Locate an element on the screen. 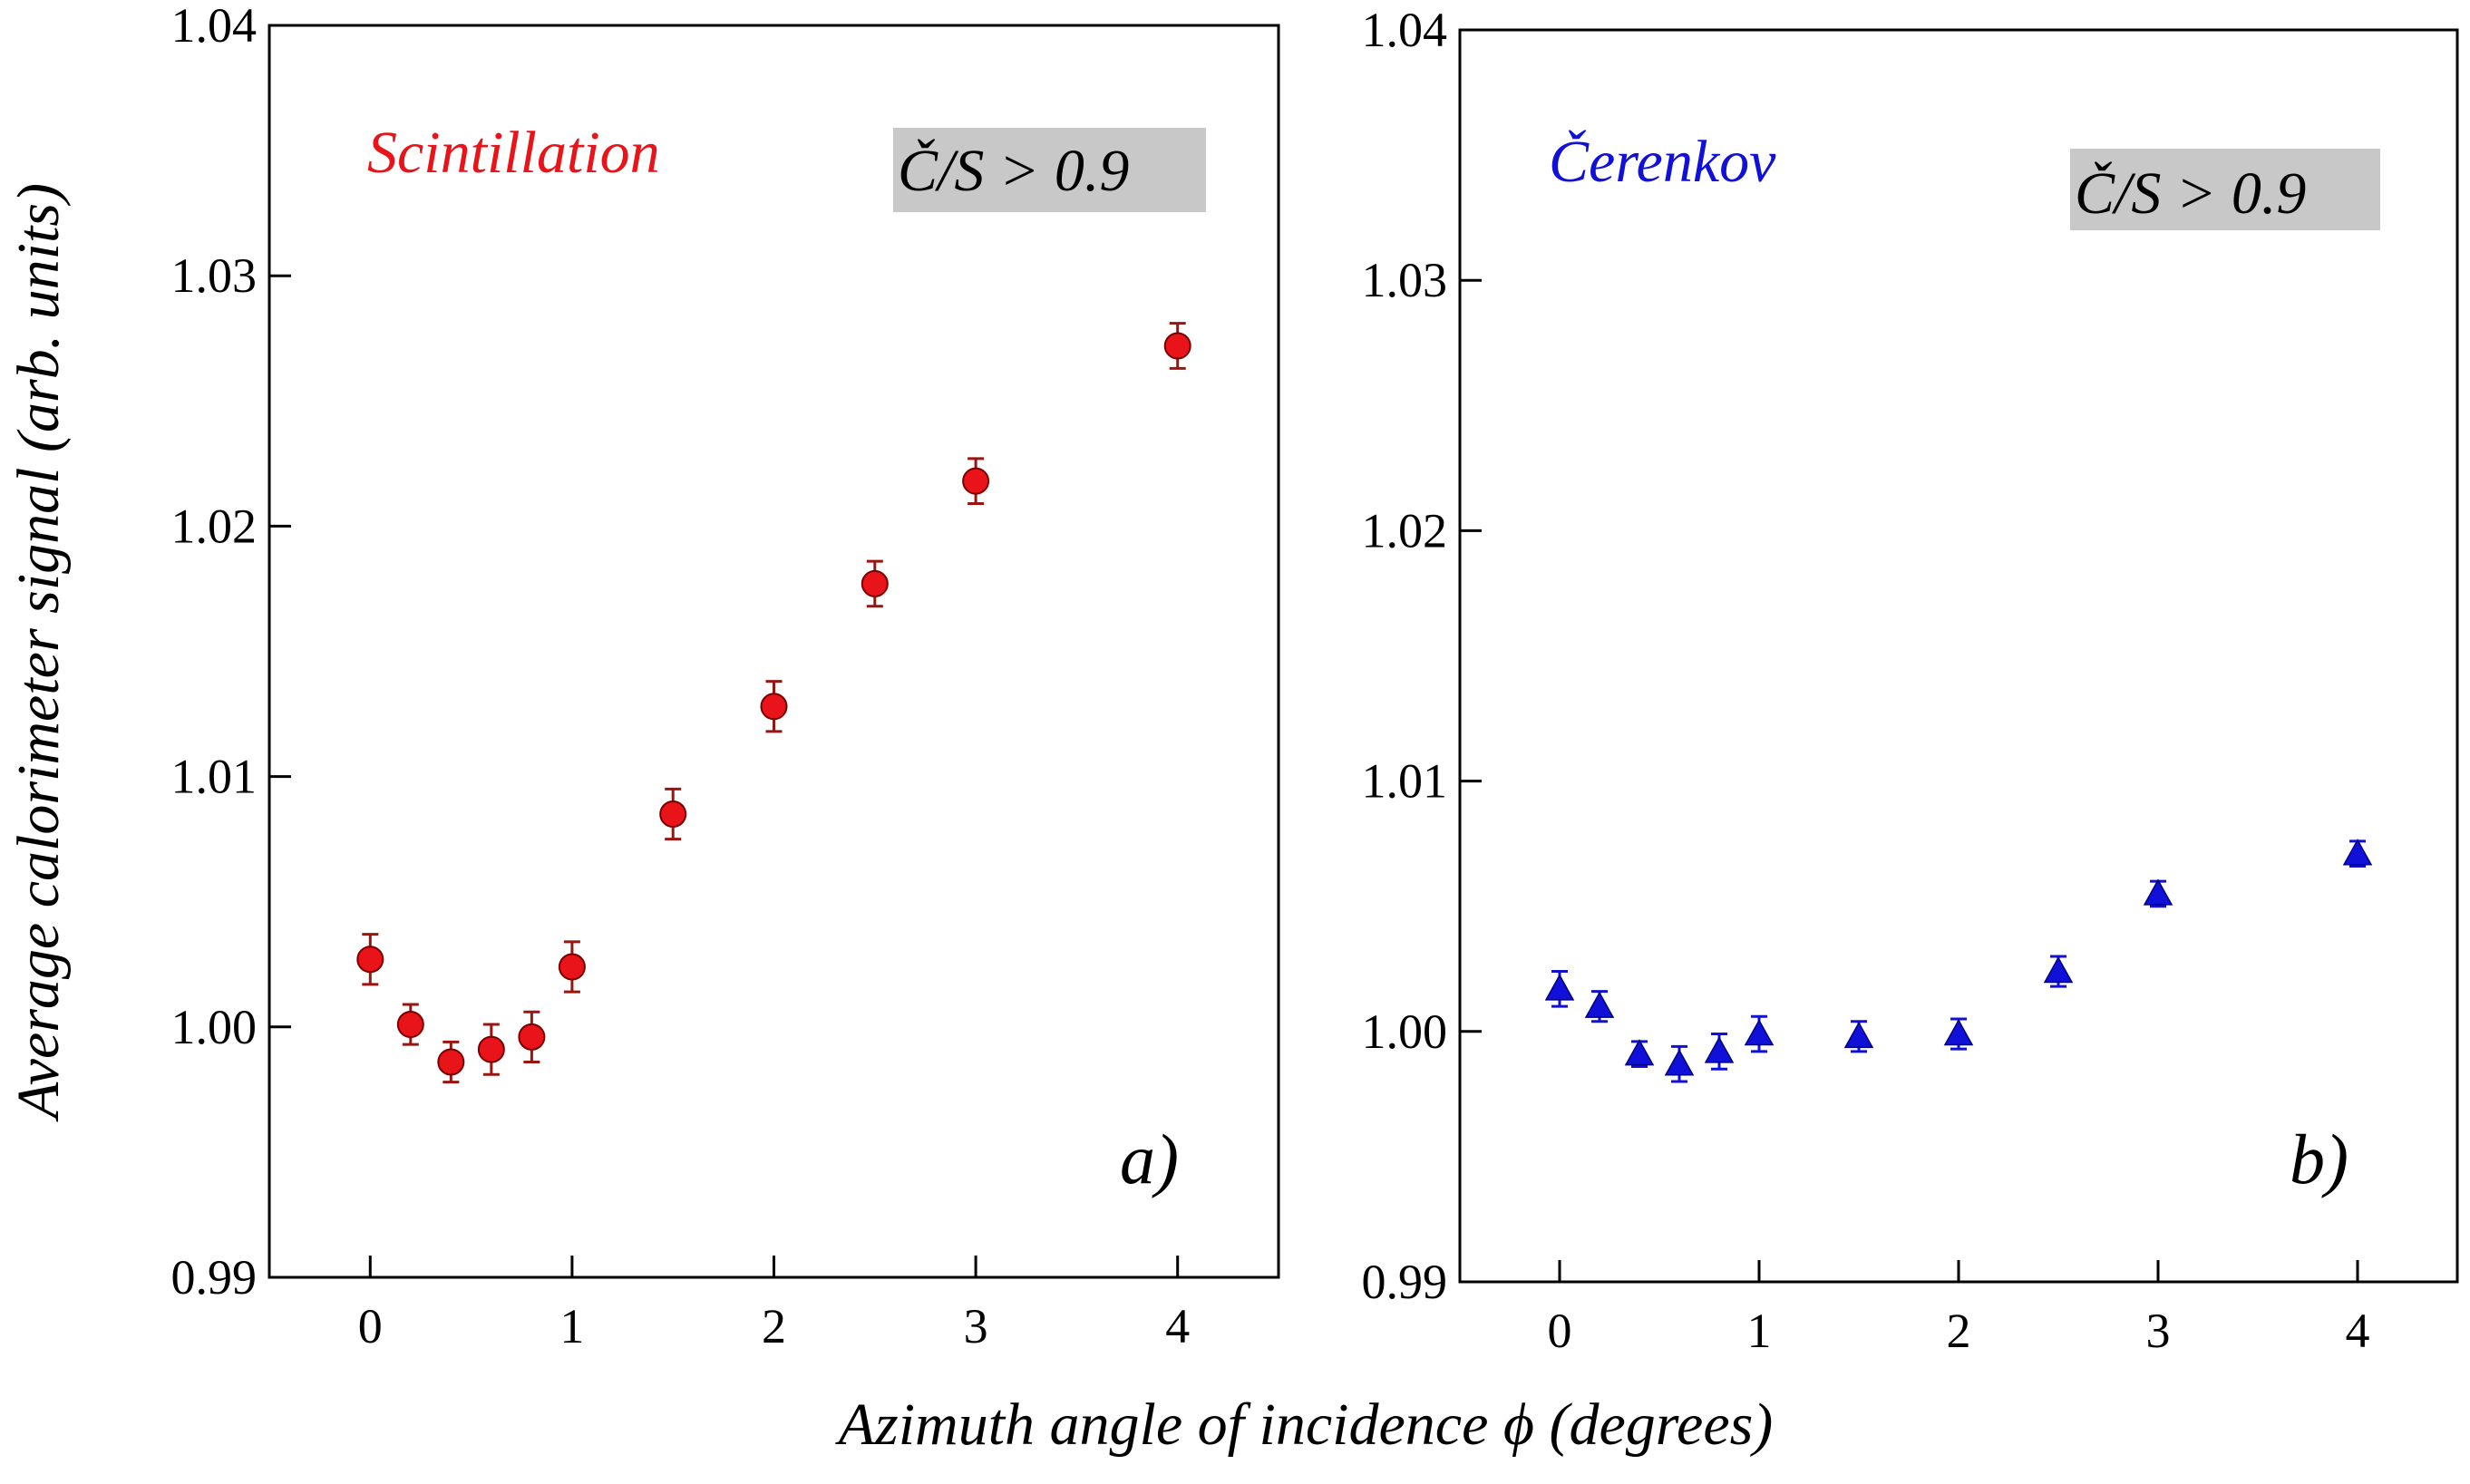  series-label: Čerenkov is located at coordinates (1662, 162).